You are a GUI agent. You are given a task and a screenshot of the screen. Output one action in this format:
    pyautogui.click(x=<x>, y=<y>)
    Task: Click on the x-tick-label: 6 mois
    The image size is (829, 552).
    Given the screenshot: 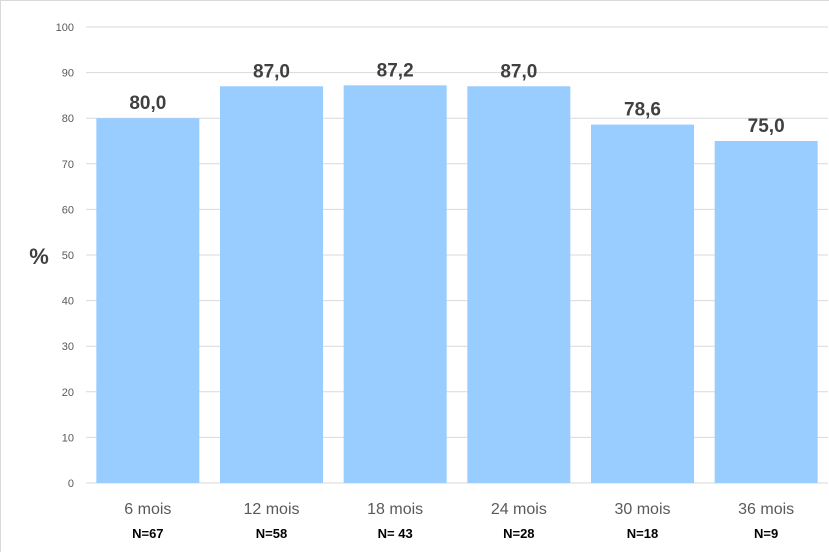 What is the action you would take?
    pyautogui.click(x=147, y=509)
    